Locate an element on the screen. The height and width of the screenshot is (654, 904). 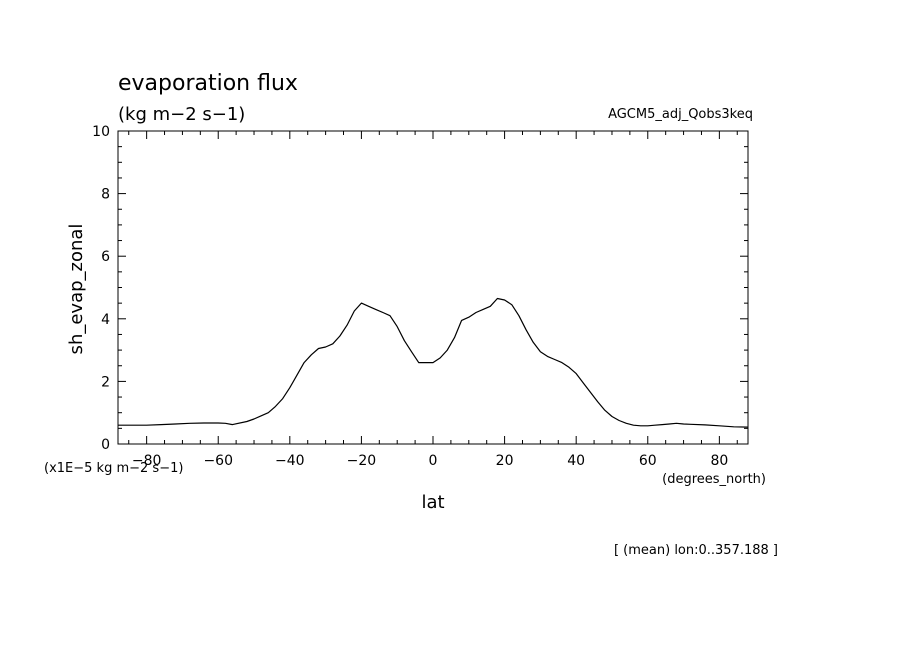
y-tick-label: 8 is located at coordinates (105, 195).